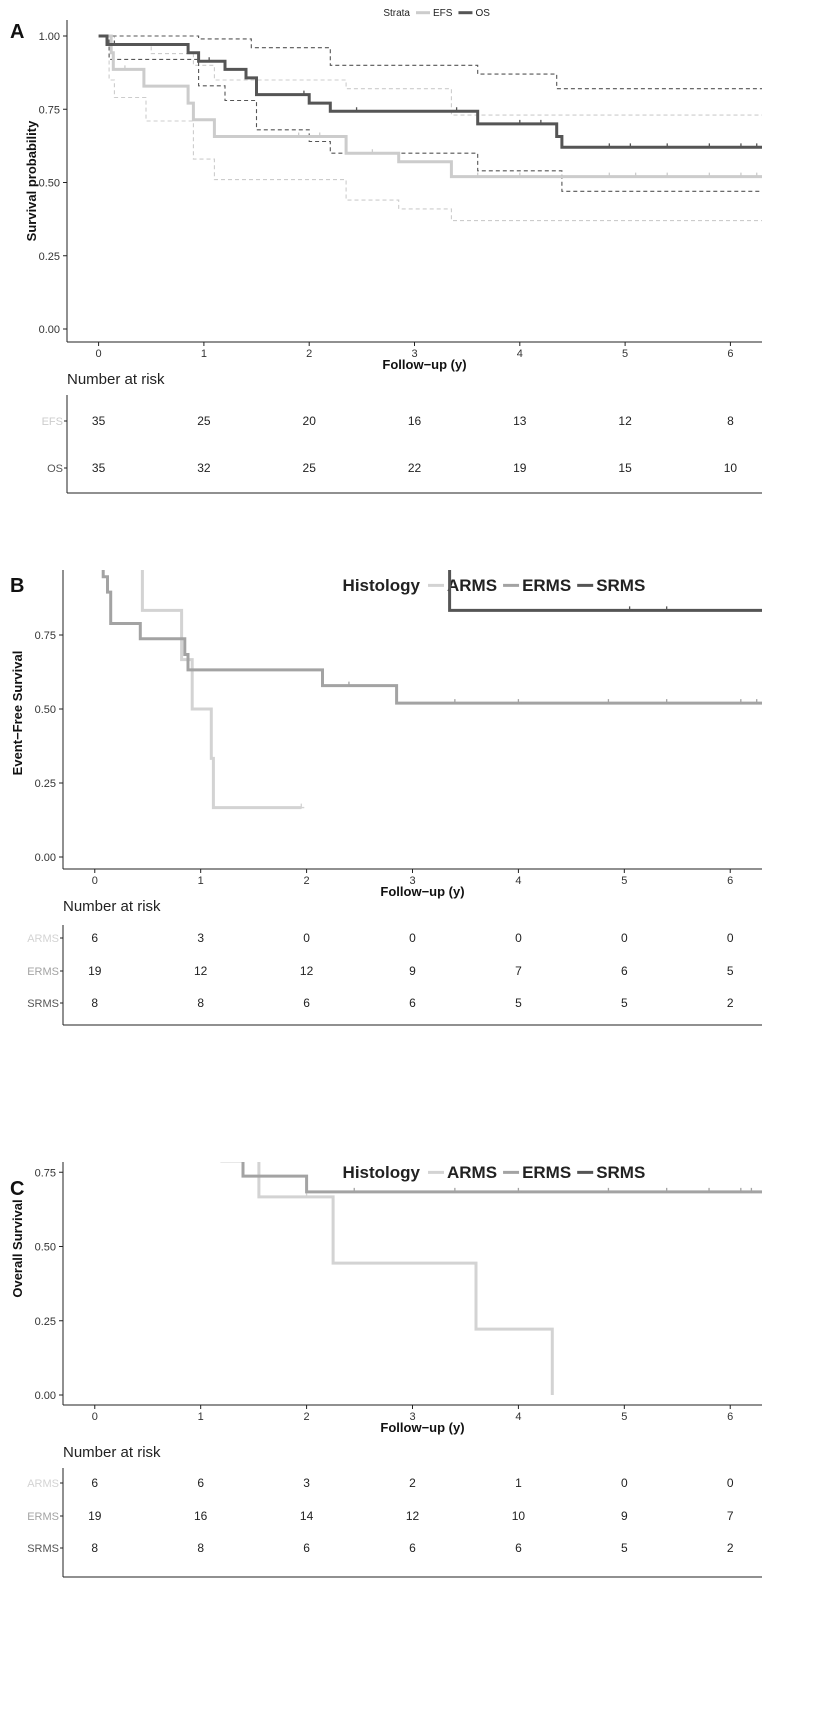 The image size is (840, 1732). I want to click on risk-count: 20, so click(310, 421).